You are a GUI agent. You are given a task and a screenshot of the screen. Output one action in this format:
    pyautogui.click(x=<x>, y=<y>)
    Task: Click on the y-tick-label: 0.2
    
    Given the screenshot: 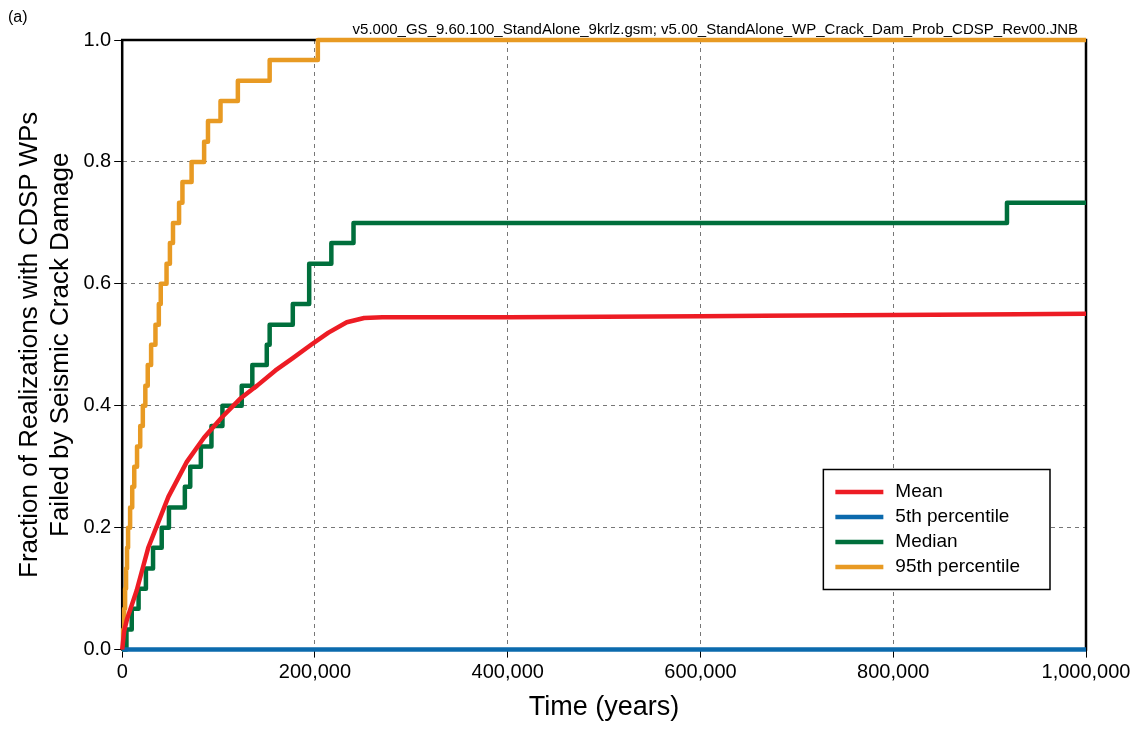 What is the action you would take?
    pyautogui.click(x=97, y=526)
    